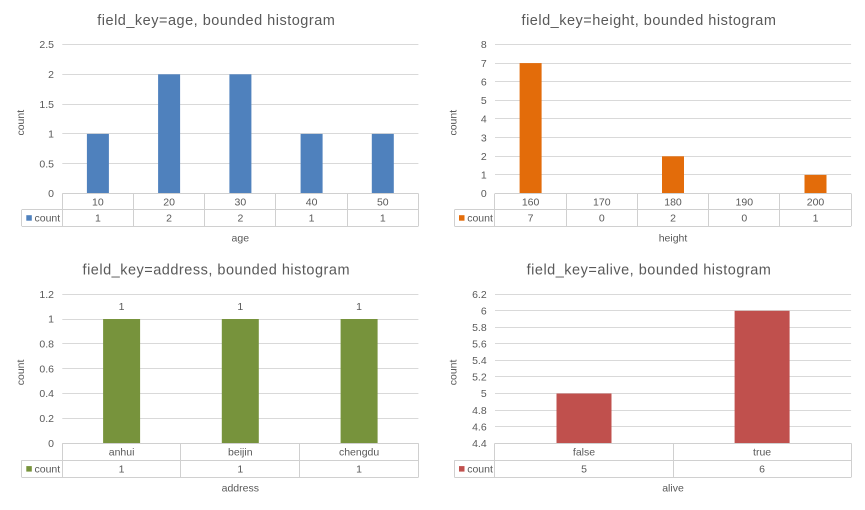 The image size is (865, 510). I want to click on svg-text: 50, so click(383, 202).